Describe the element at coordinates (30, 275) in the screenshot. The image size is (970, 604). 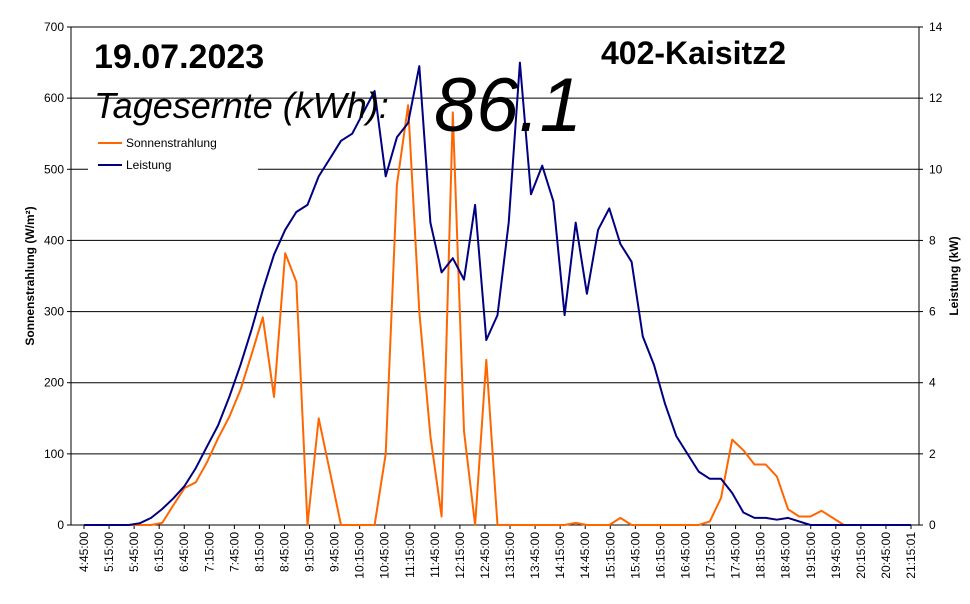
I see `left-axis-title: Sonnenstrahlung (W/m²)` at that location.